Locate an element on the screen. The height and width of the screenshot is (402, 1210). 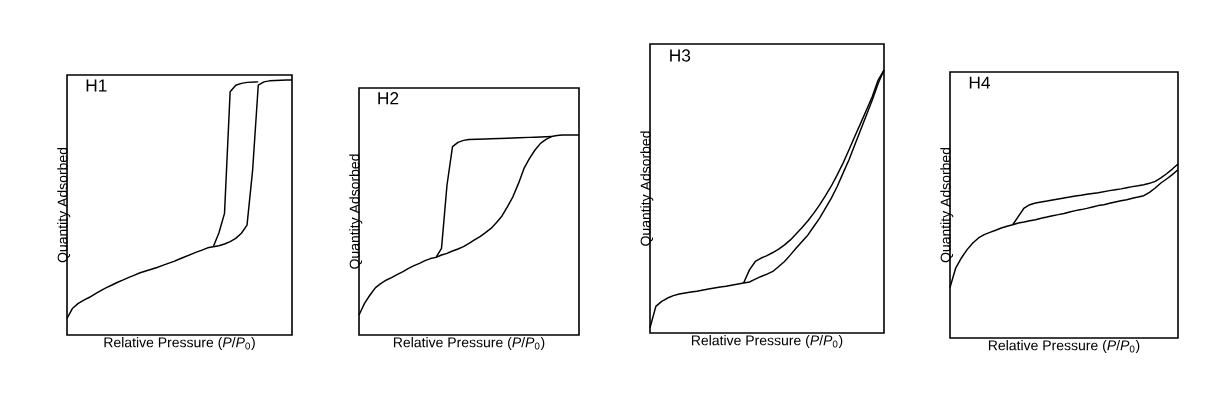
chart-title: H1 is located at coordinates (96, 85).